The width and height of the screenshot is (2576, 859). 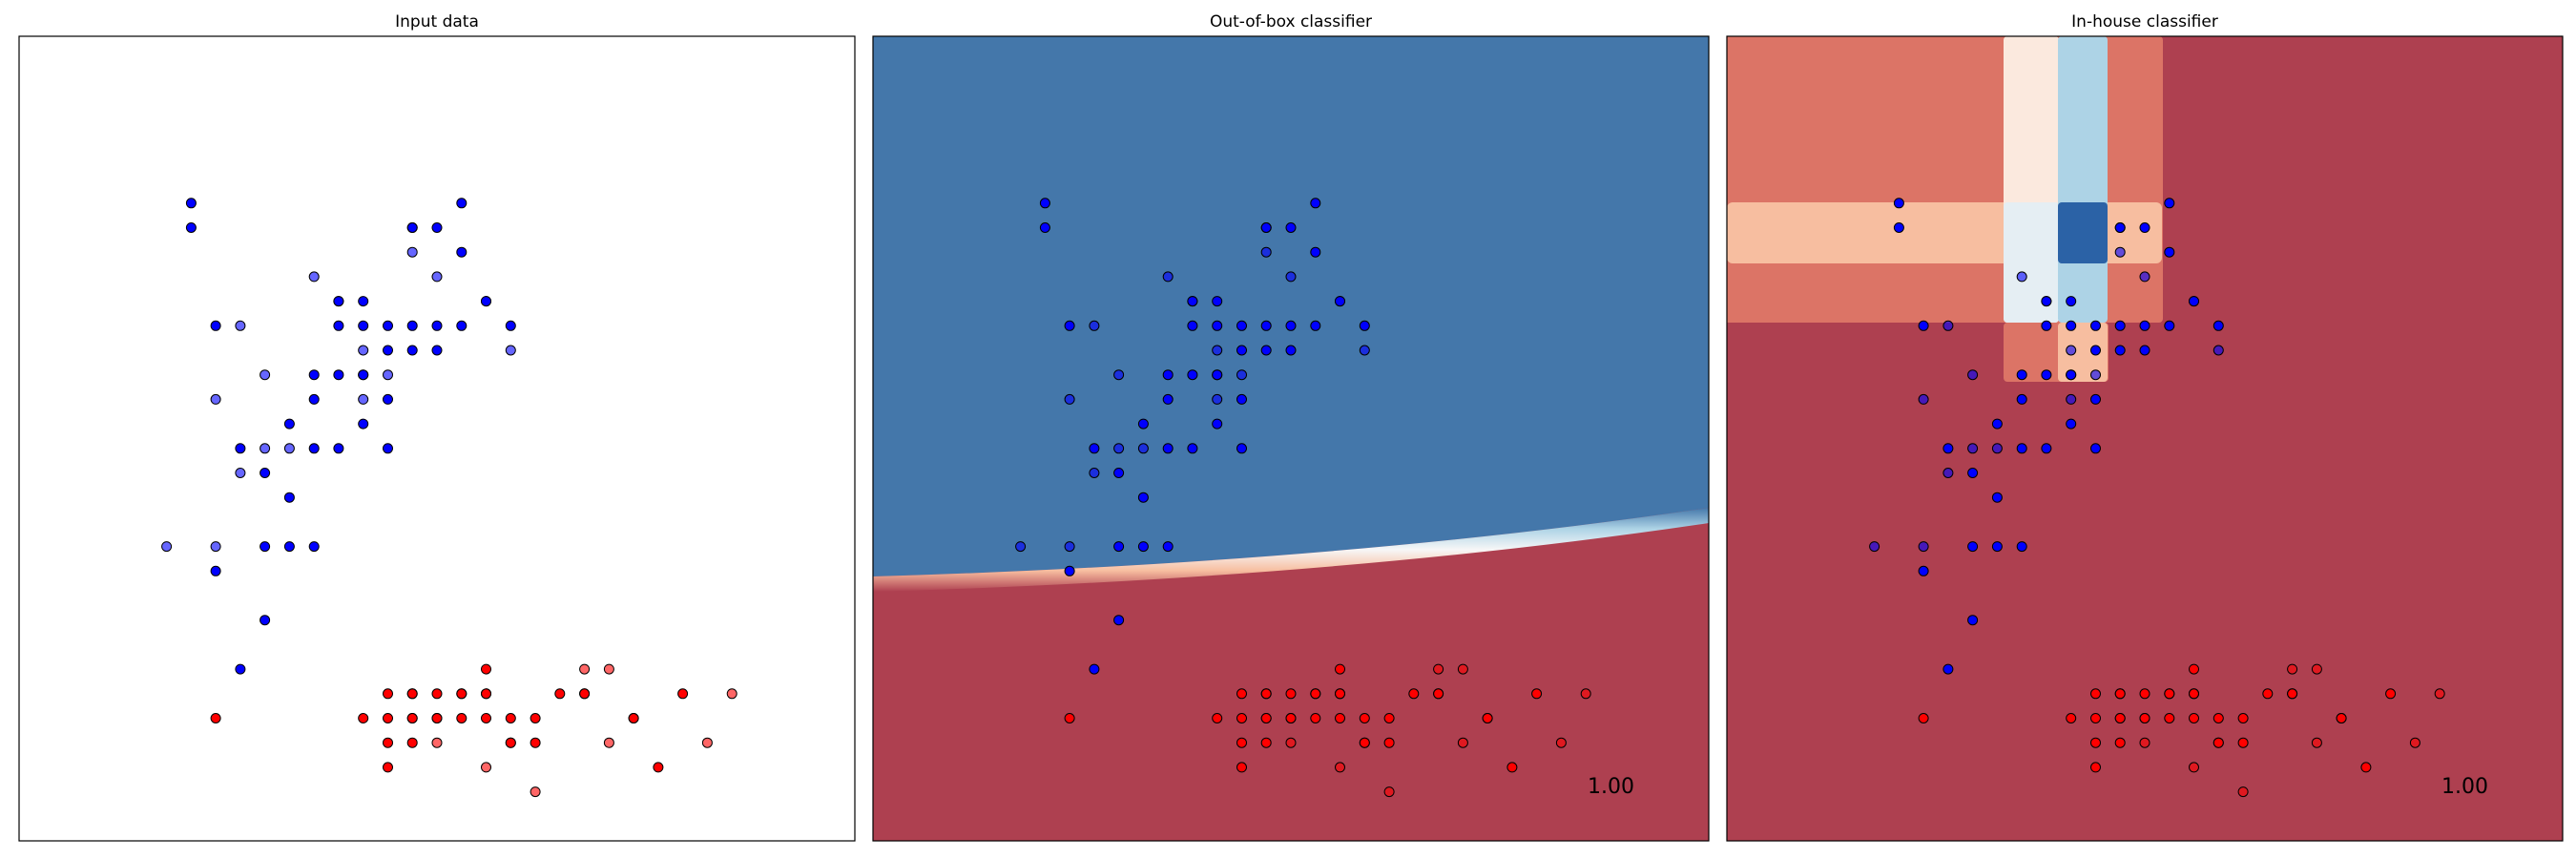 What do you see at coordinates (1611, 787) in the screenshot?
I see `score-label: 1.00` at bounding box center [1611, 787].